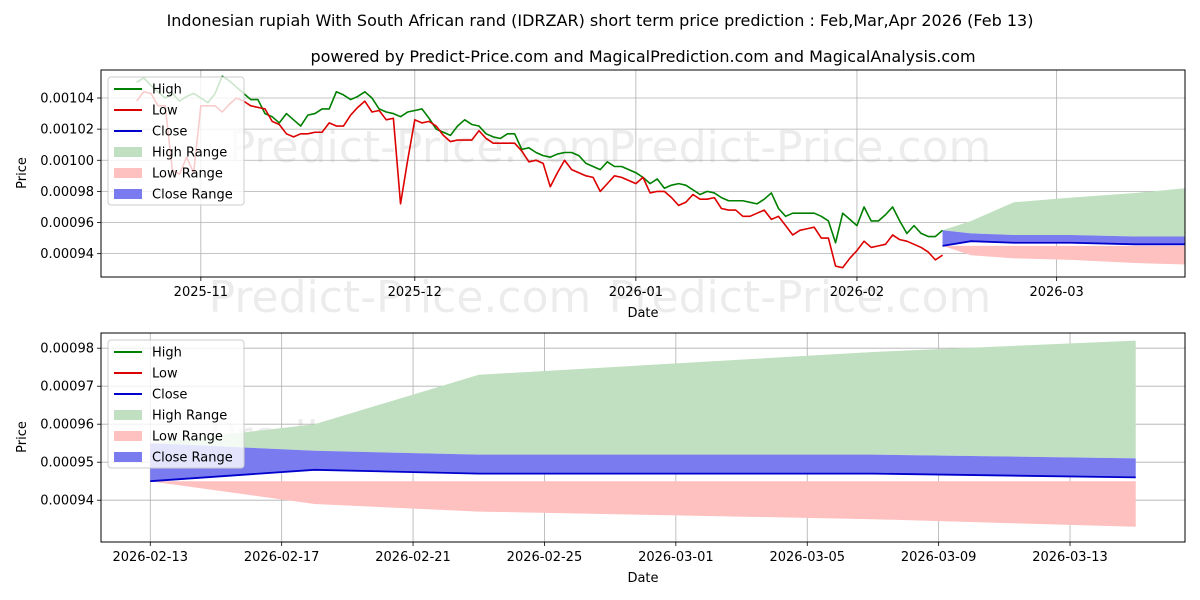  Describe the element at coordinates (22, 173) in the screenshot. I see `top-y-axis-label: Price` at that location.